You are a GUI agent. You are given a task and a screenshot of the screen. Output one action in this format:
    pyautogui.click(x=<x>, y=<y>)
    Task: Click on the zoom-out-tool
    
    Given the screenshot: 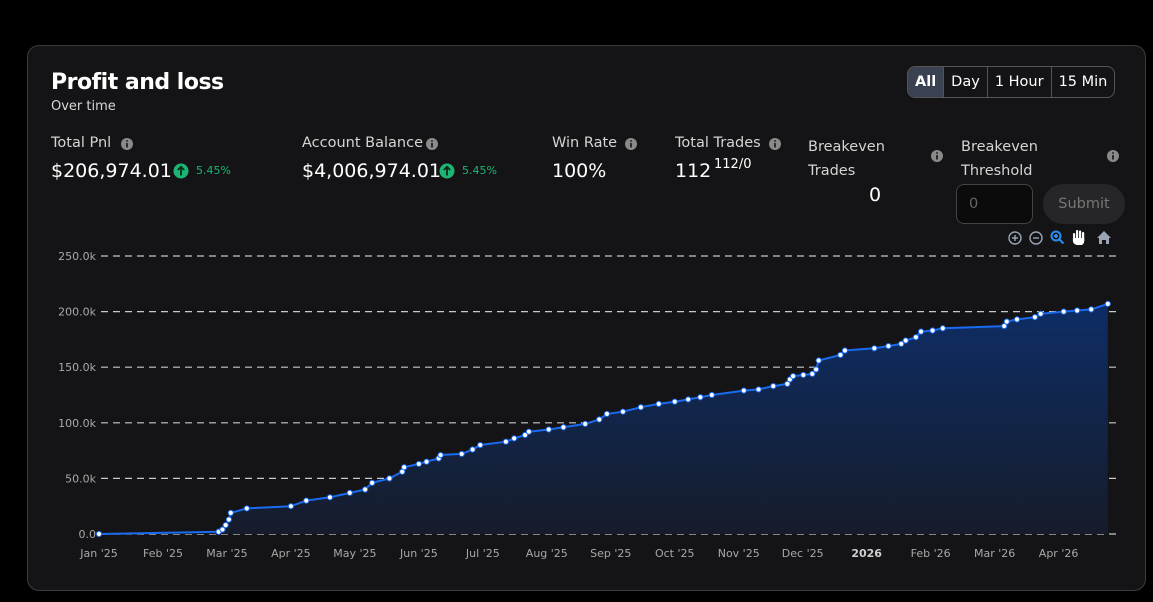 What is the action you would take?
    pyautogui.click(x=1036, y=238)
    